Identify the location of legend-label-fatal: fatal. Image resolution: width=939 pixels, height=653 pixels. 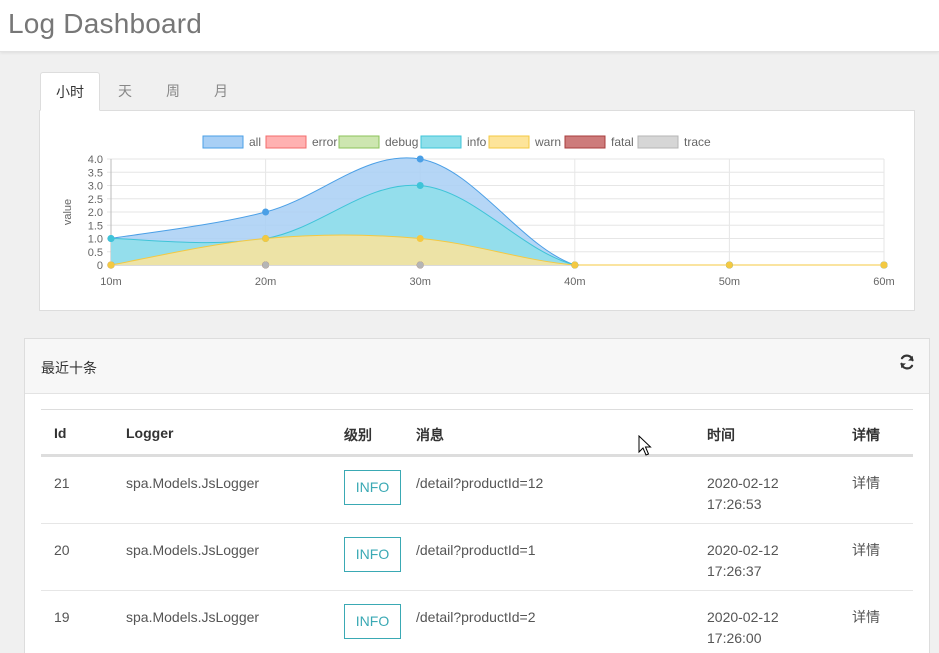
(622, 142).